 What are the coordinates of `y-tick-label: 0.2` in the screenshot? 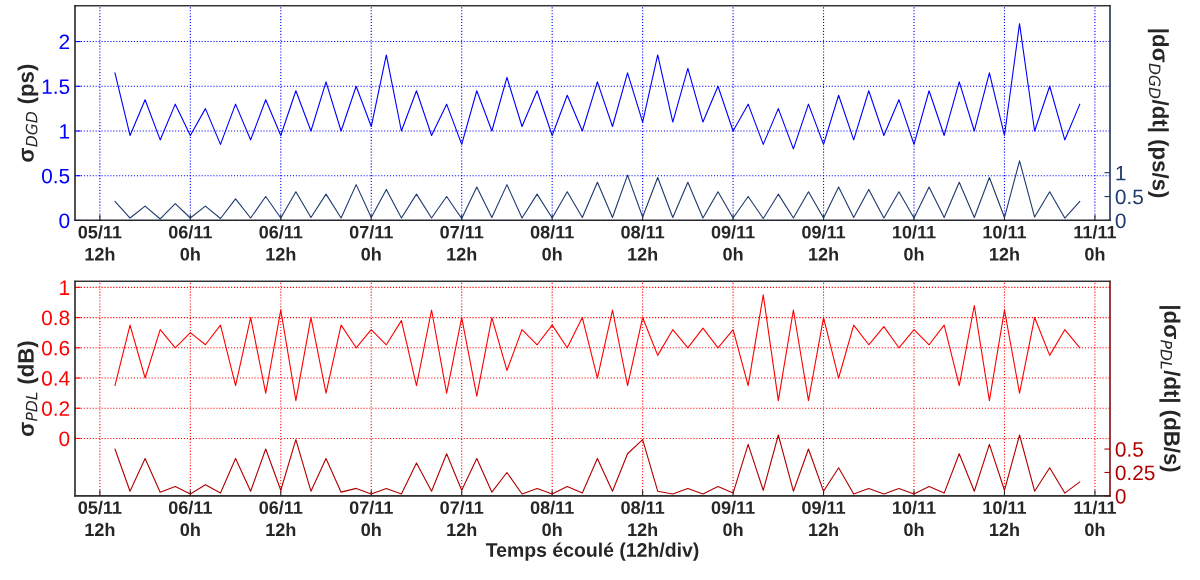 It's located at (55, 408).